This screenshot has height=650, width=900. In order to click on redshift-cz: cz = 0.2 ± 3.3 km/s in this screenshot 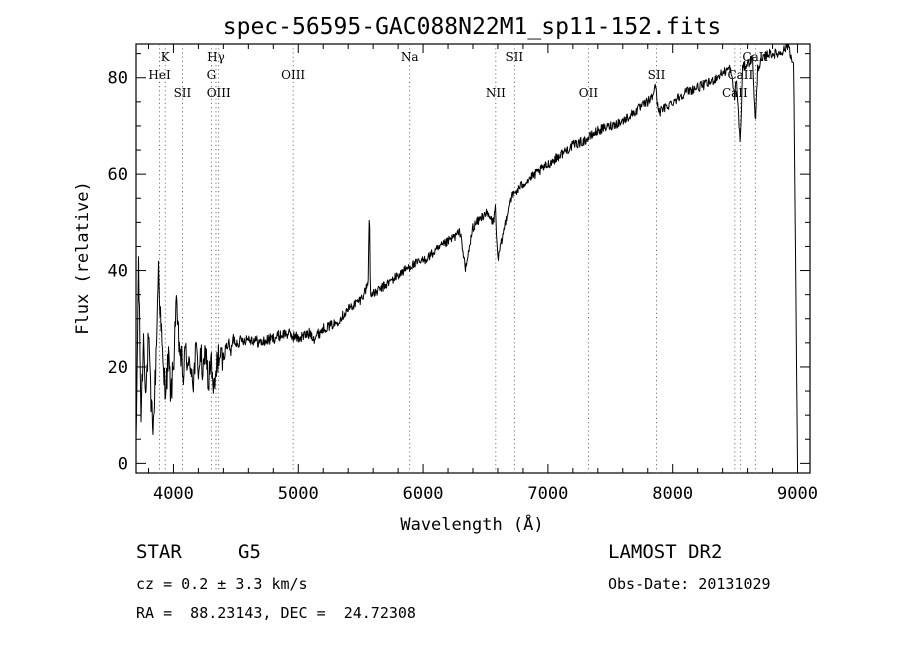, I will do `click(222, 584)`.